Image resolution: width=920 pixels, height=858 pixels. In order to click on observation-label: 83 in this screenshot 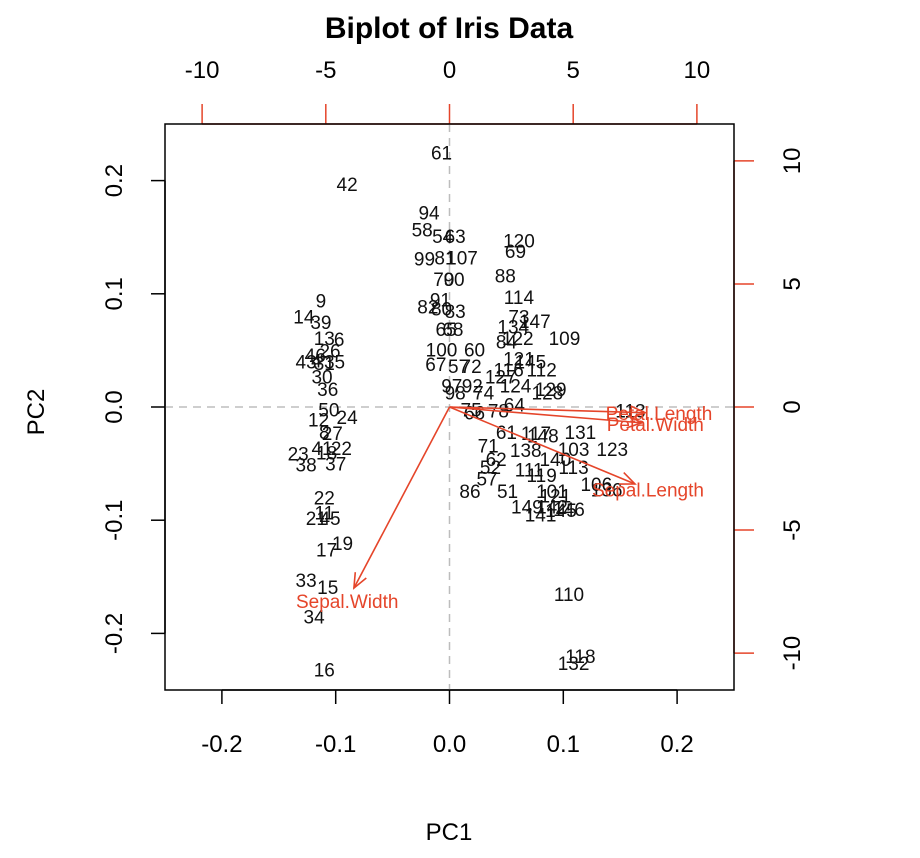, I will do `click(455, 312)`.